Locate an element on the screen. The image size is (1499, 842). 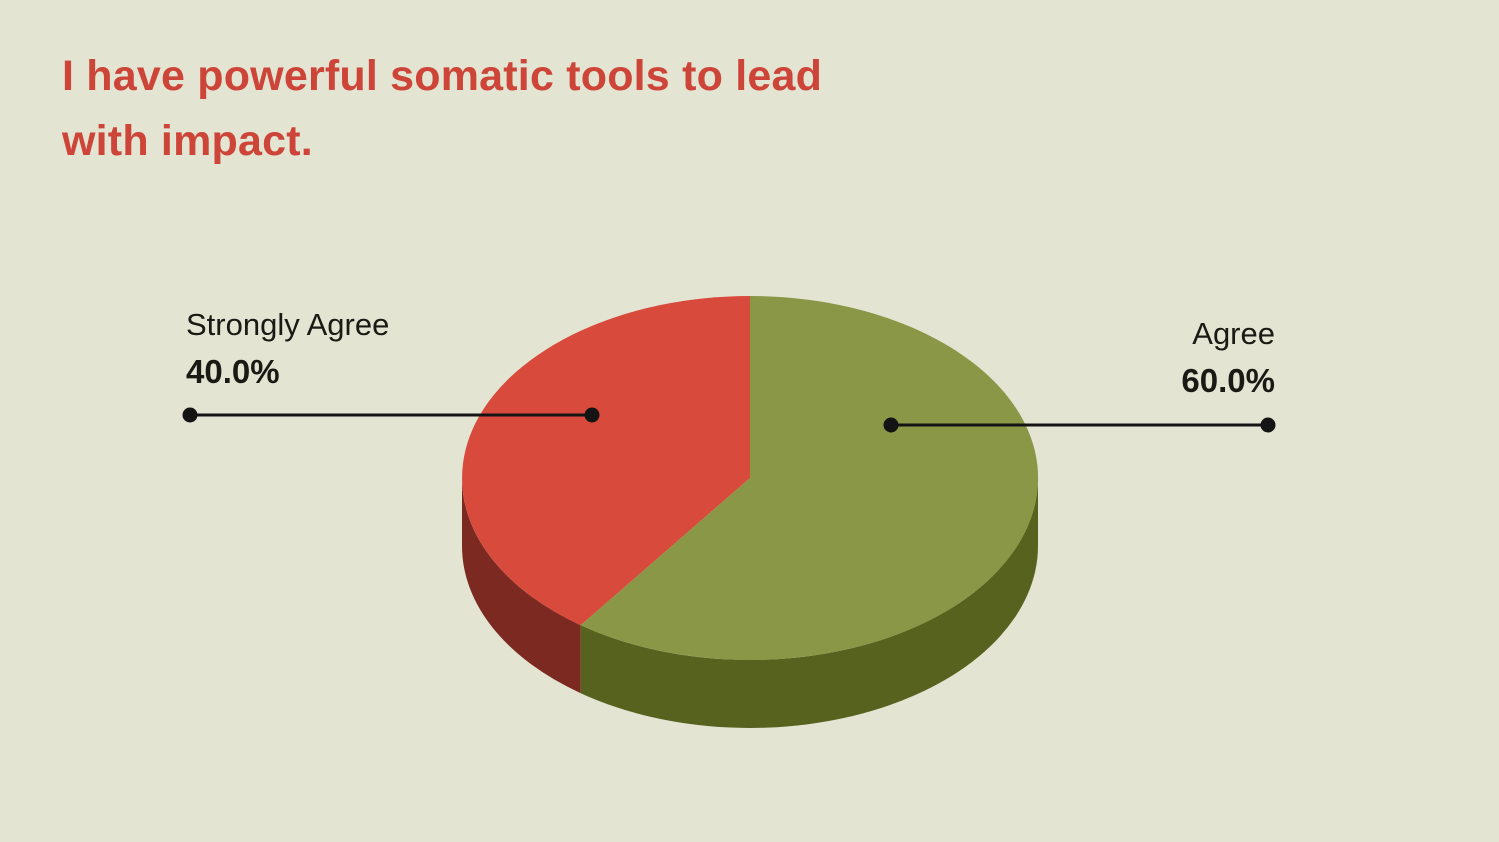
leader-dot-agree-outer is located at coordinates (891, 425).